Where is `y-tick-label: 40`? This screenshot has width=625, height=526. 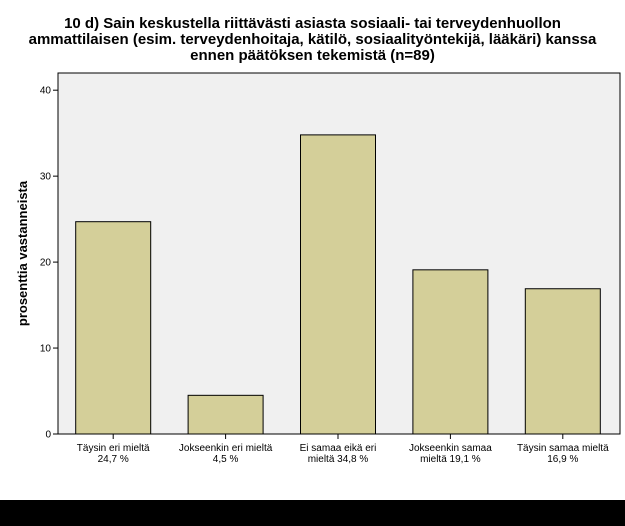 y-tick-label: 40 is located at coordinates (46, 91).